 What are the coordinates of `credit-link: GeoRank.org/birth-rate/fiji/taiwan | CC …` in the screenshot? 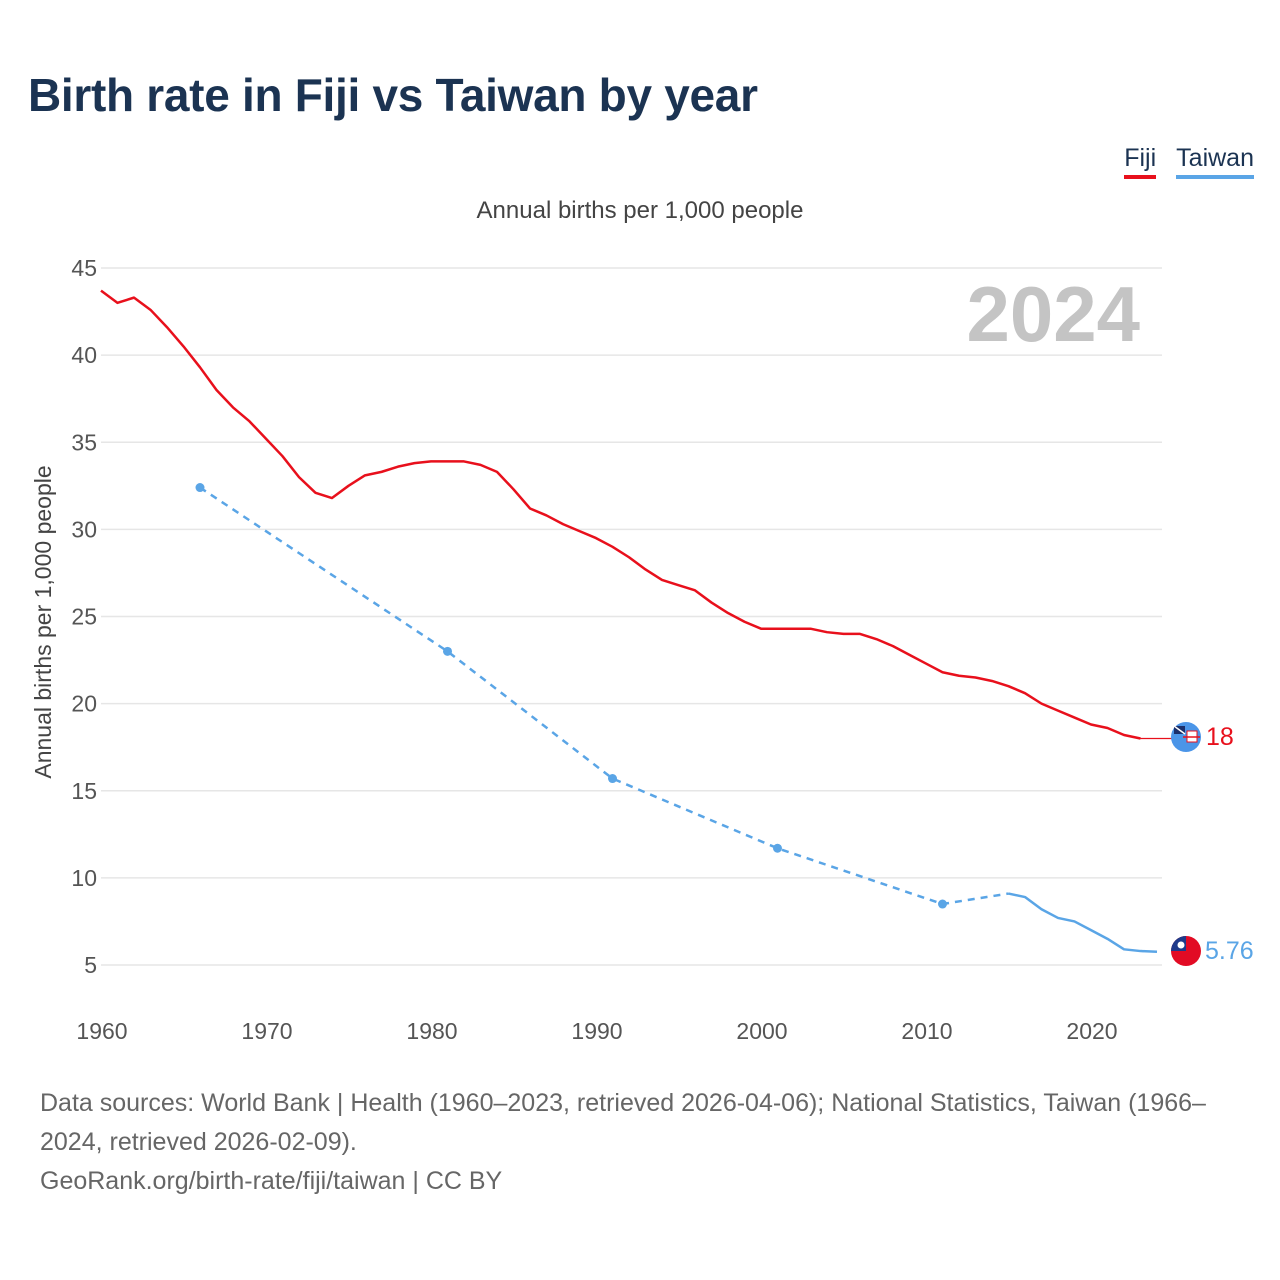 It's located at (271, 1181).